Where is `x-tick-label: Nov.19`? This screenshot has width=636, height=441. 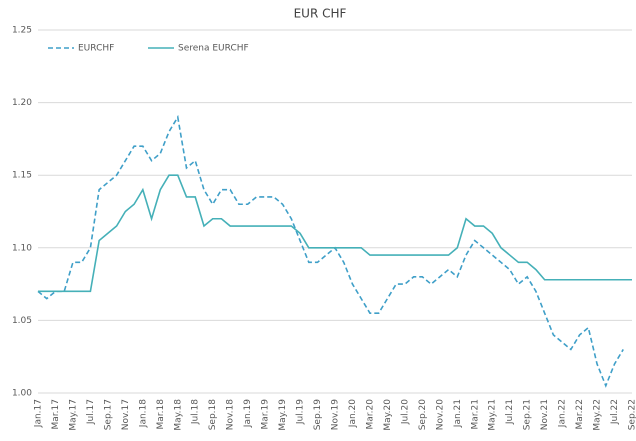 x-tick-label: Nov.19 is located at coordinates (336, 414).